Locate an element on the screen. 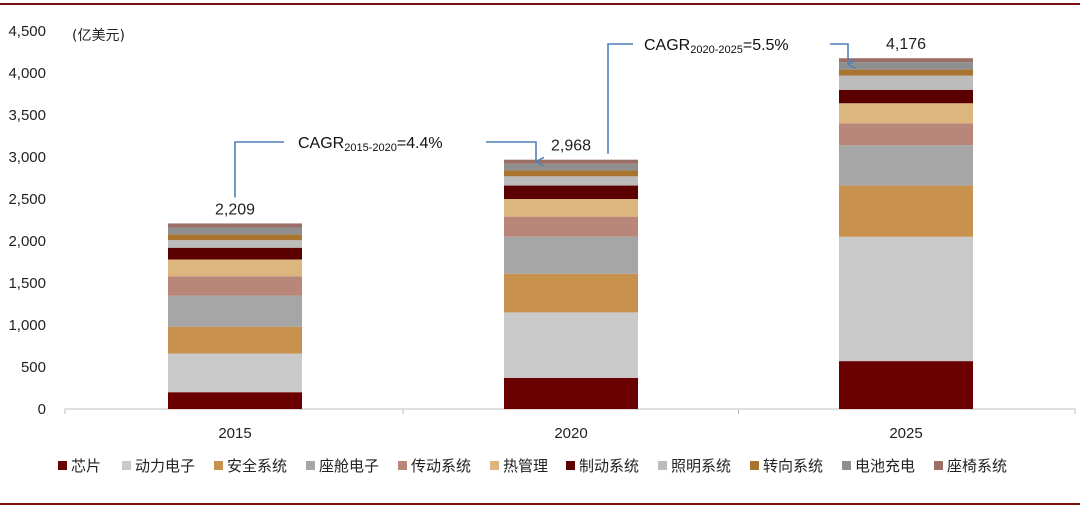 This screenshot has height=509, width=1080. legend-label: 芯片 is located at coordinates (86, 466).